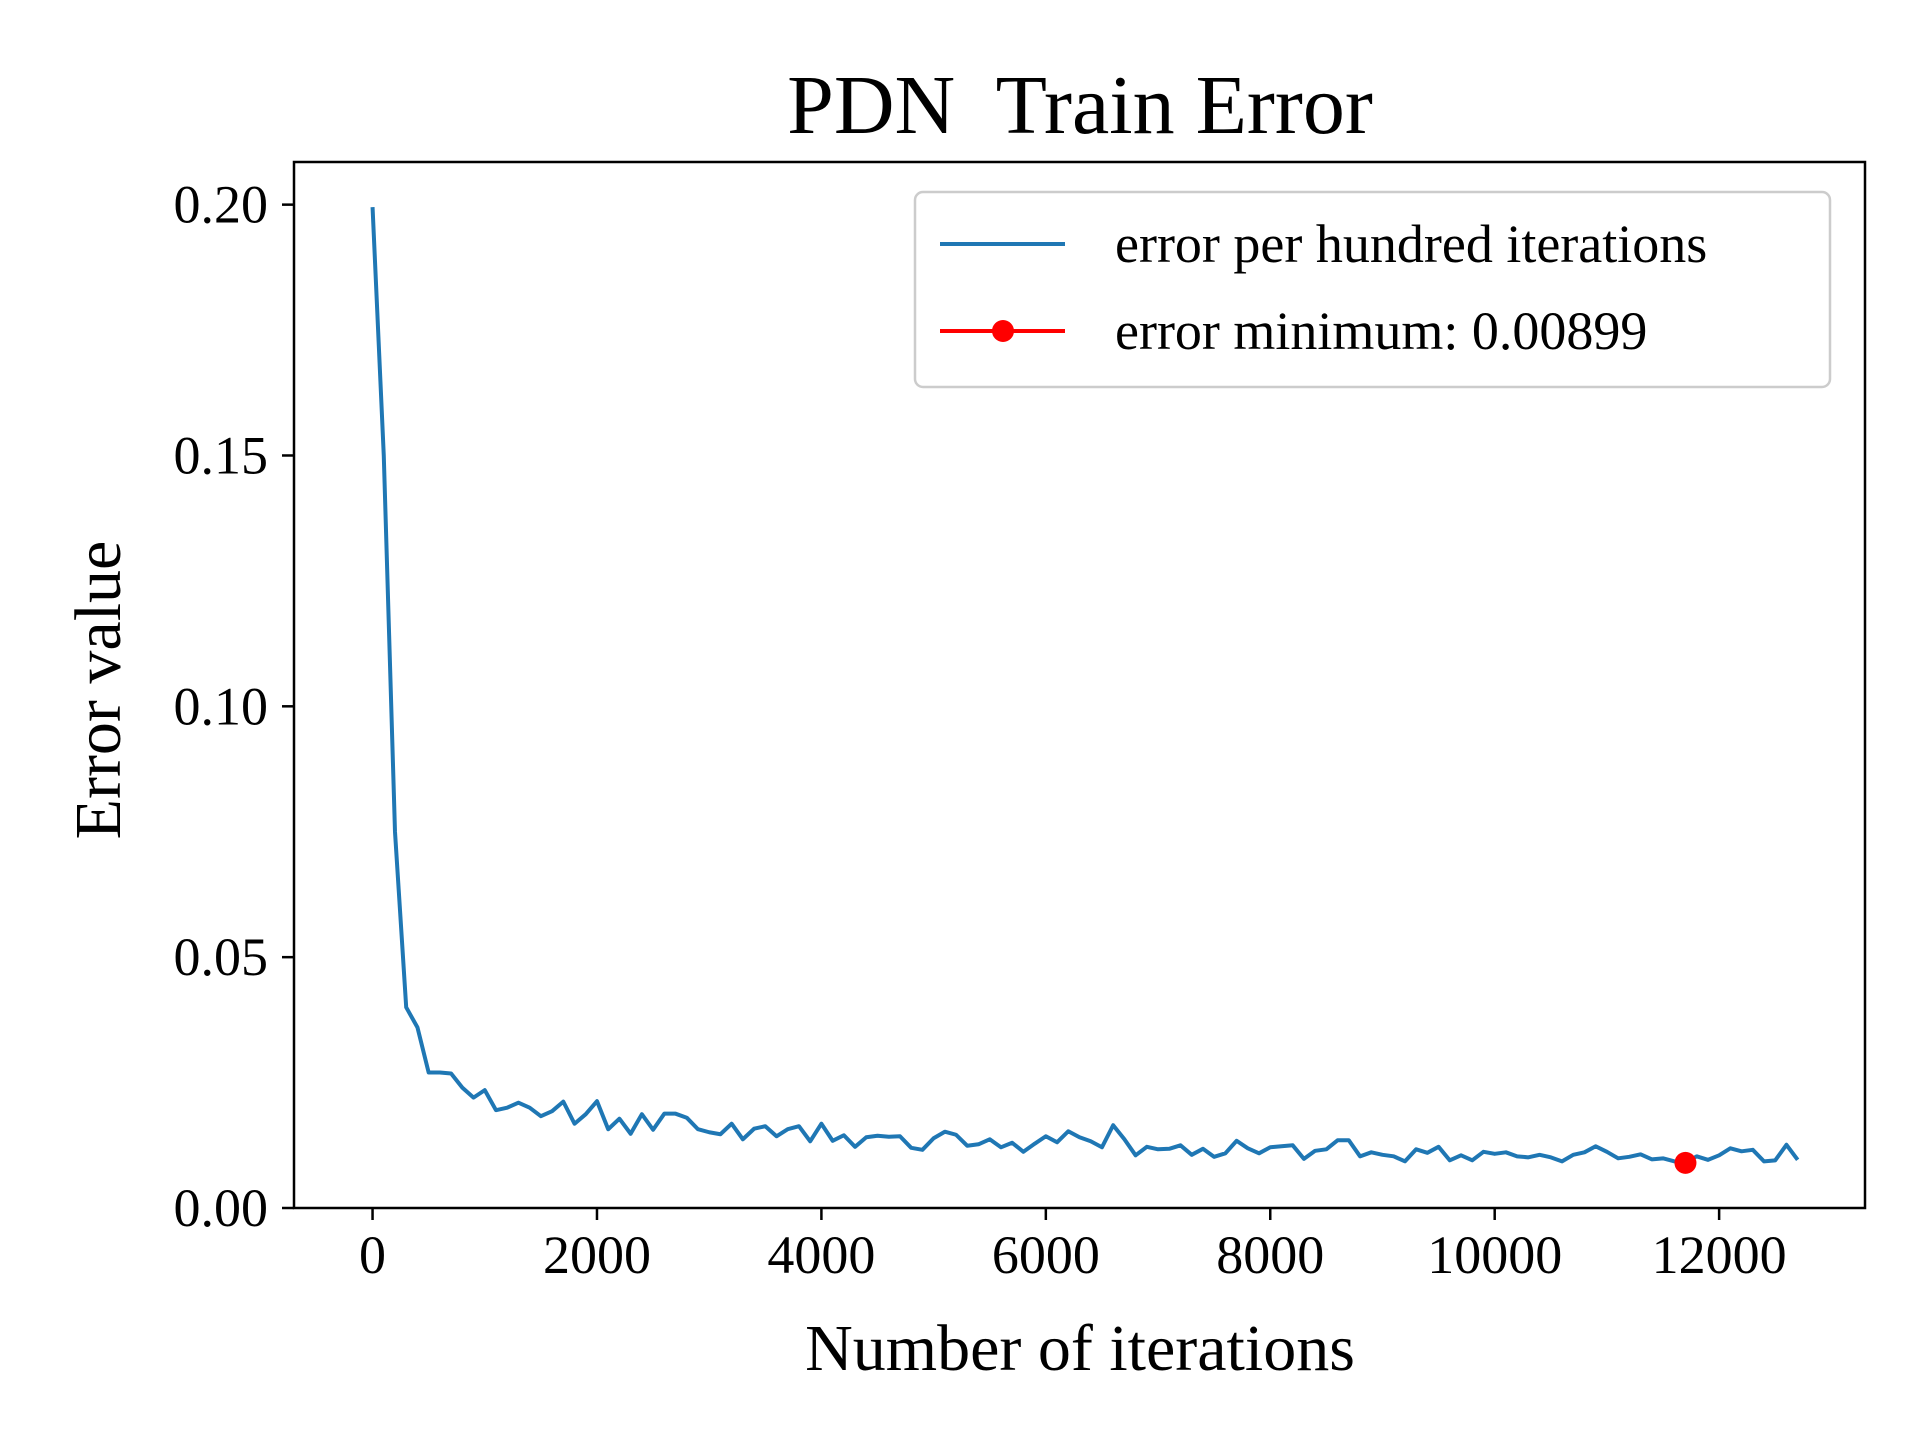 This screenshot has height=1440, width=1920. Describe the element at coordinates (1381, 331) in the screenshot. I see `legend-label: error minimum: 0.00899` at that location.